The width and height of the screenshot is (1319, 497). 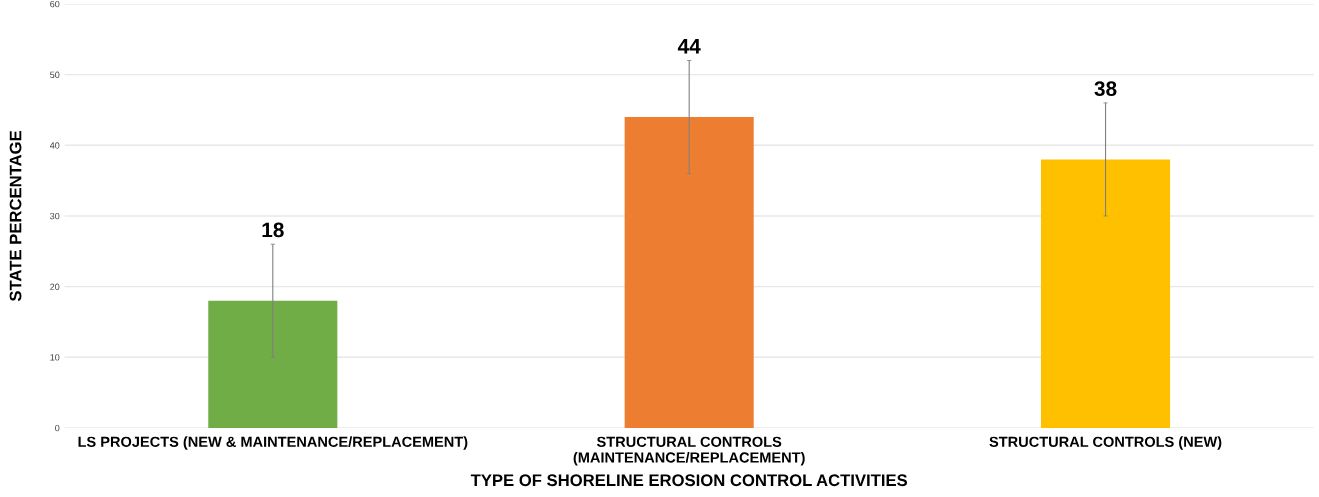 I want to click on x-tick-label: LS PROJECTS (NEW & MAINTENANCE/REPLACEMENT), so click(x=273, y=443).